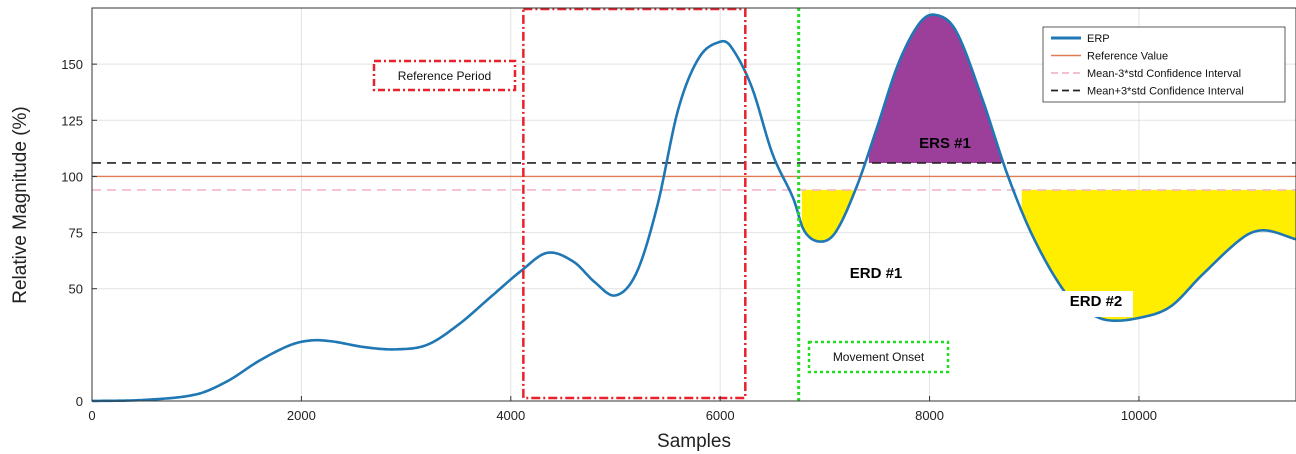  What do you see at coordinates (72, 64) in the screenshot?
I see `y-tick-label: 150` at bounding box center [72, 64].